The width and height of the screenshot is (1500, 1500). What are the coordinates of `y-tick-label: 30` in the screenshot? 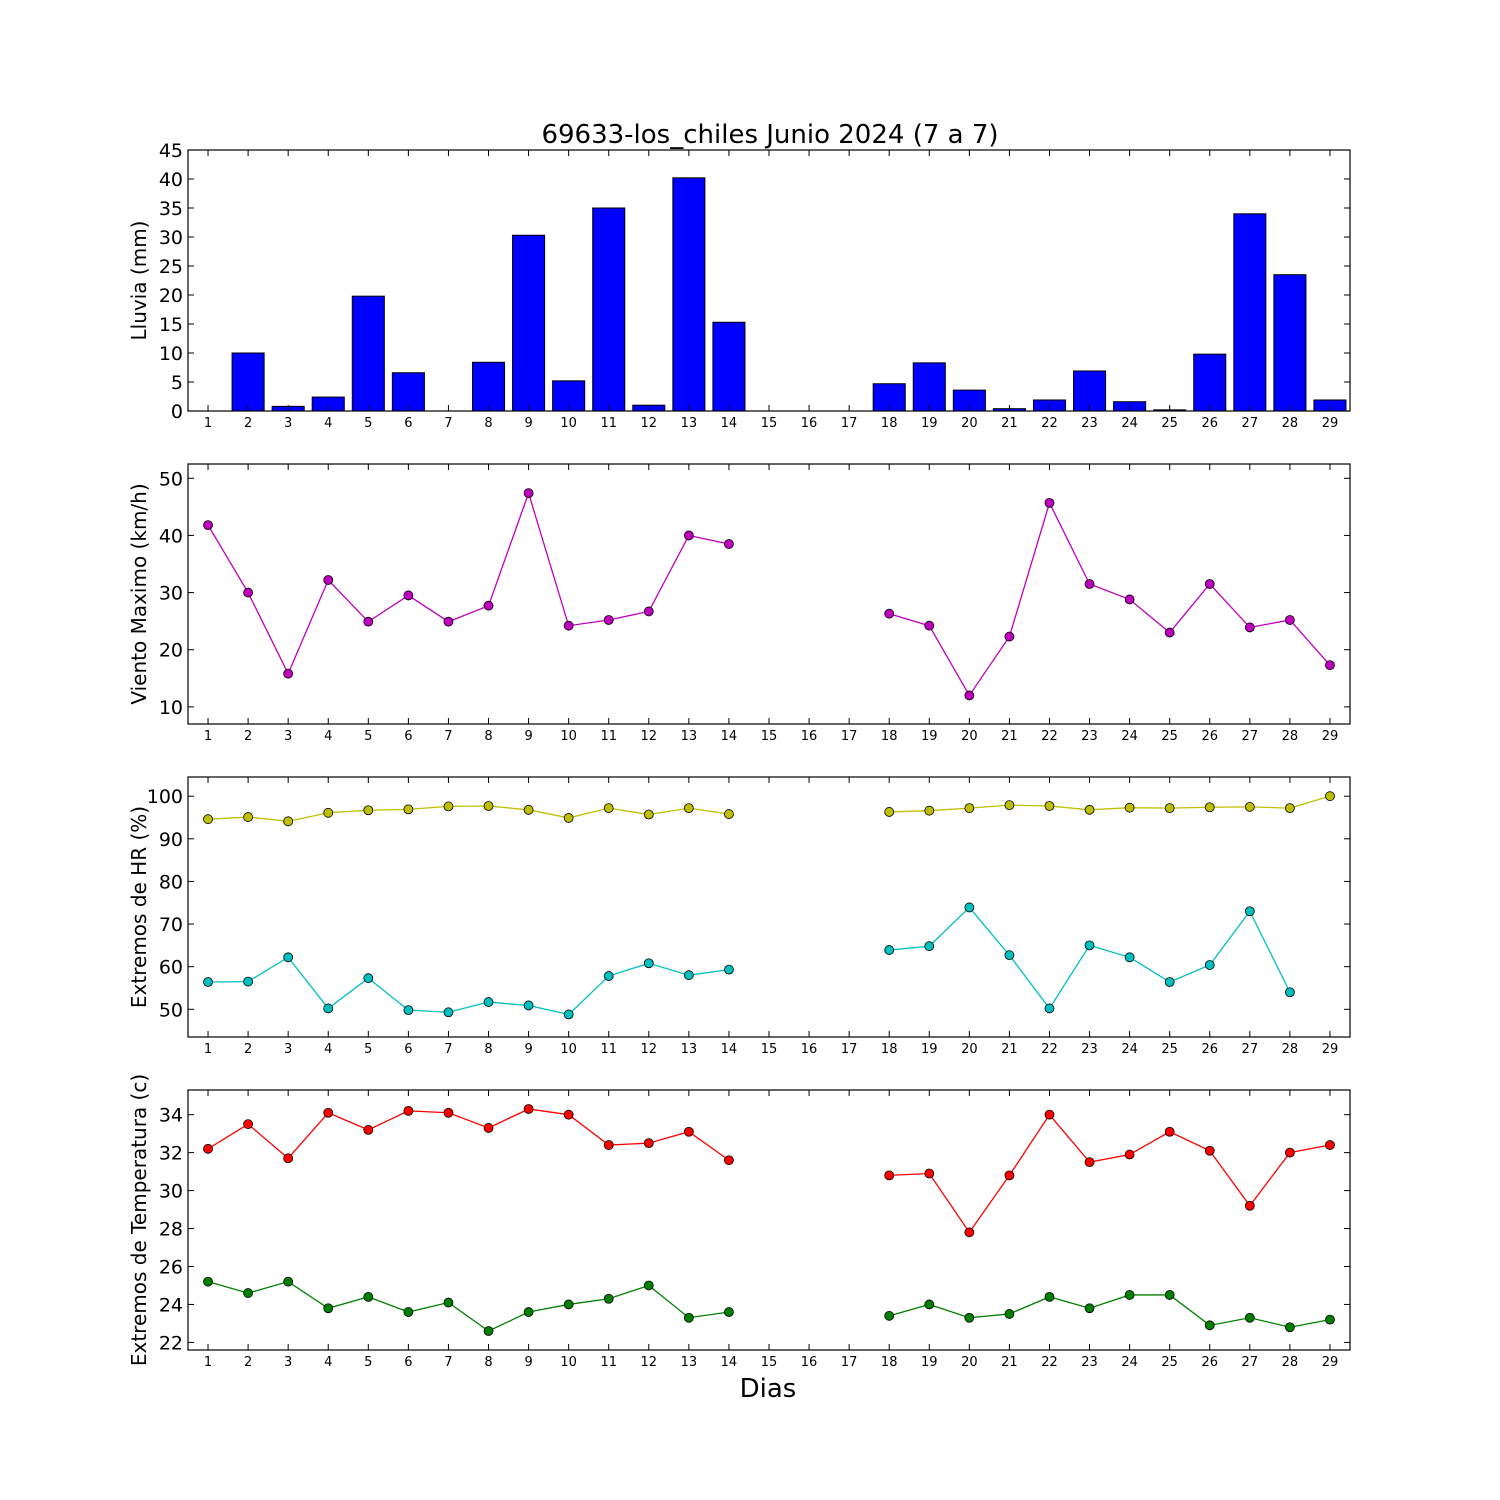 It's located at (171, 594).